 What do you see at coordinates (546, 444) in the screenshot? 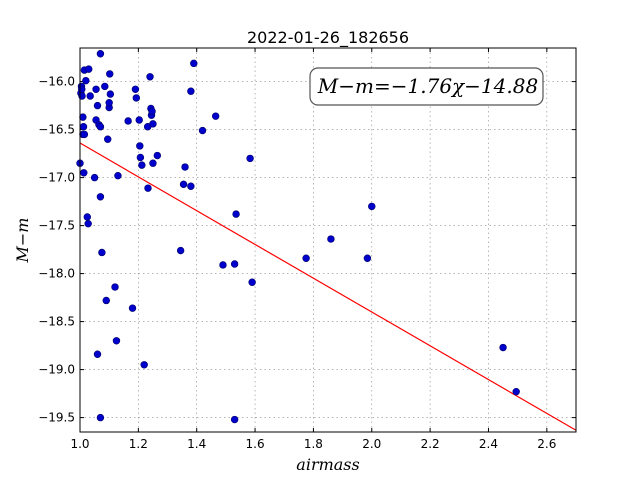
I see `x-tick-label: 2.6` at bounding box center [546, 444].